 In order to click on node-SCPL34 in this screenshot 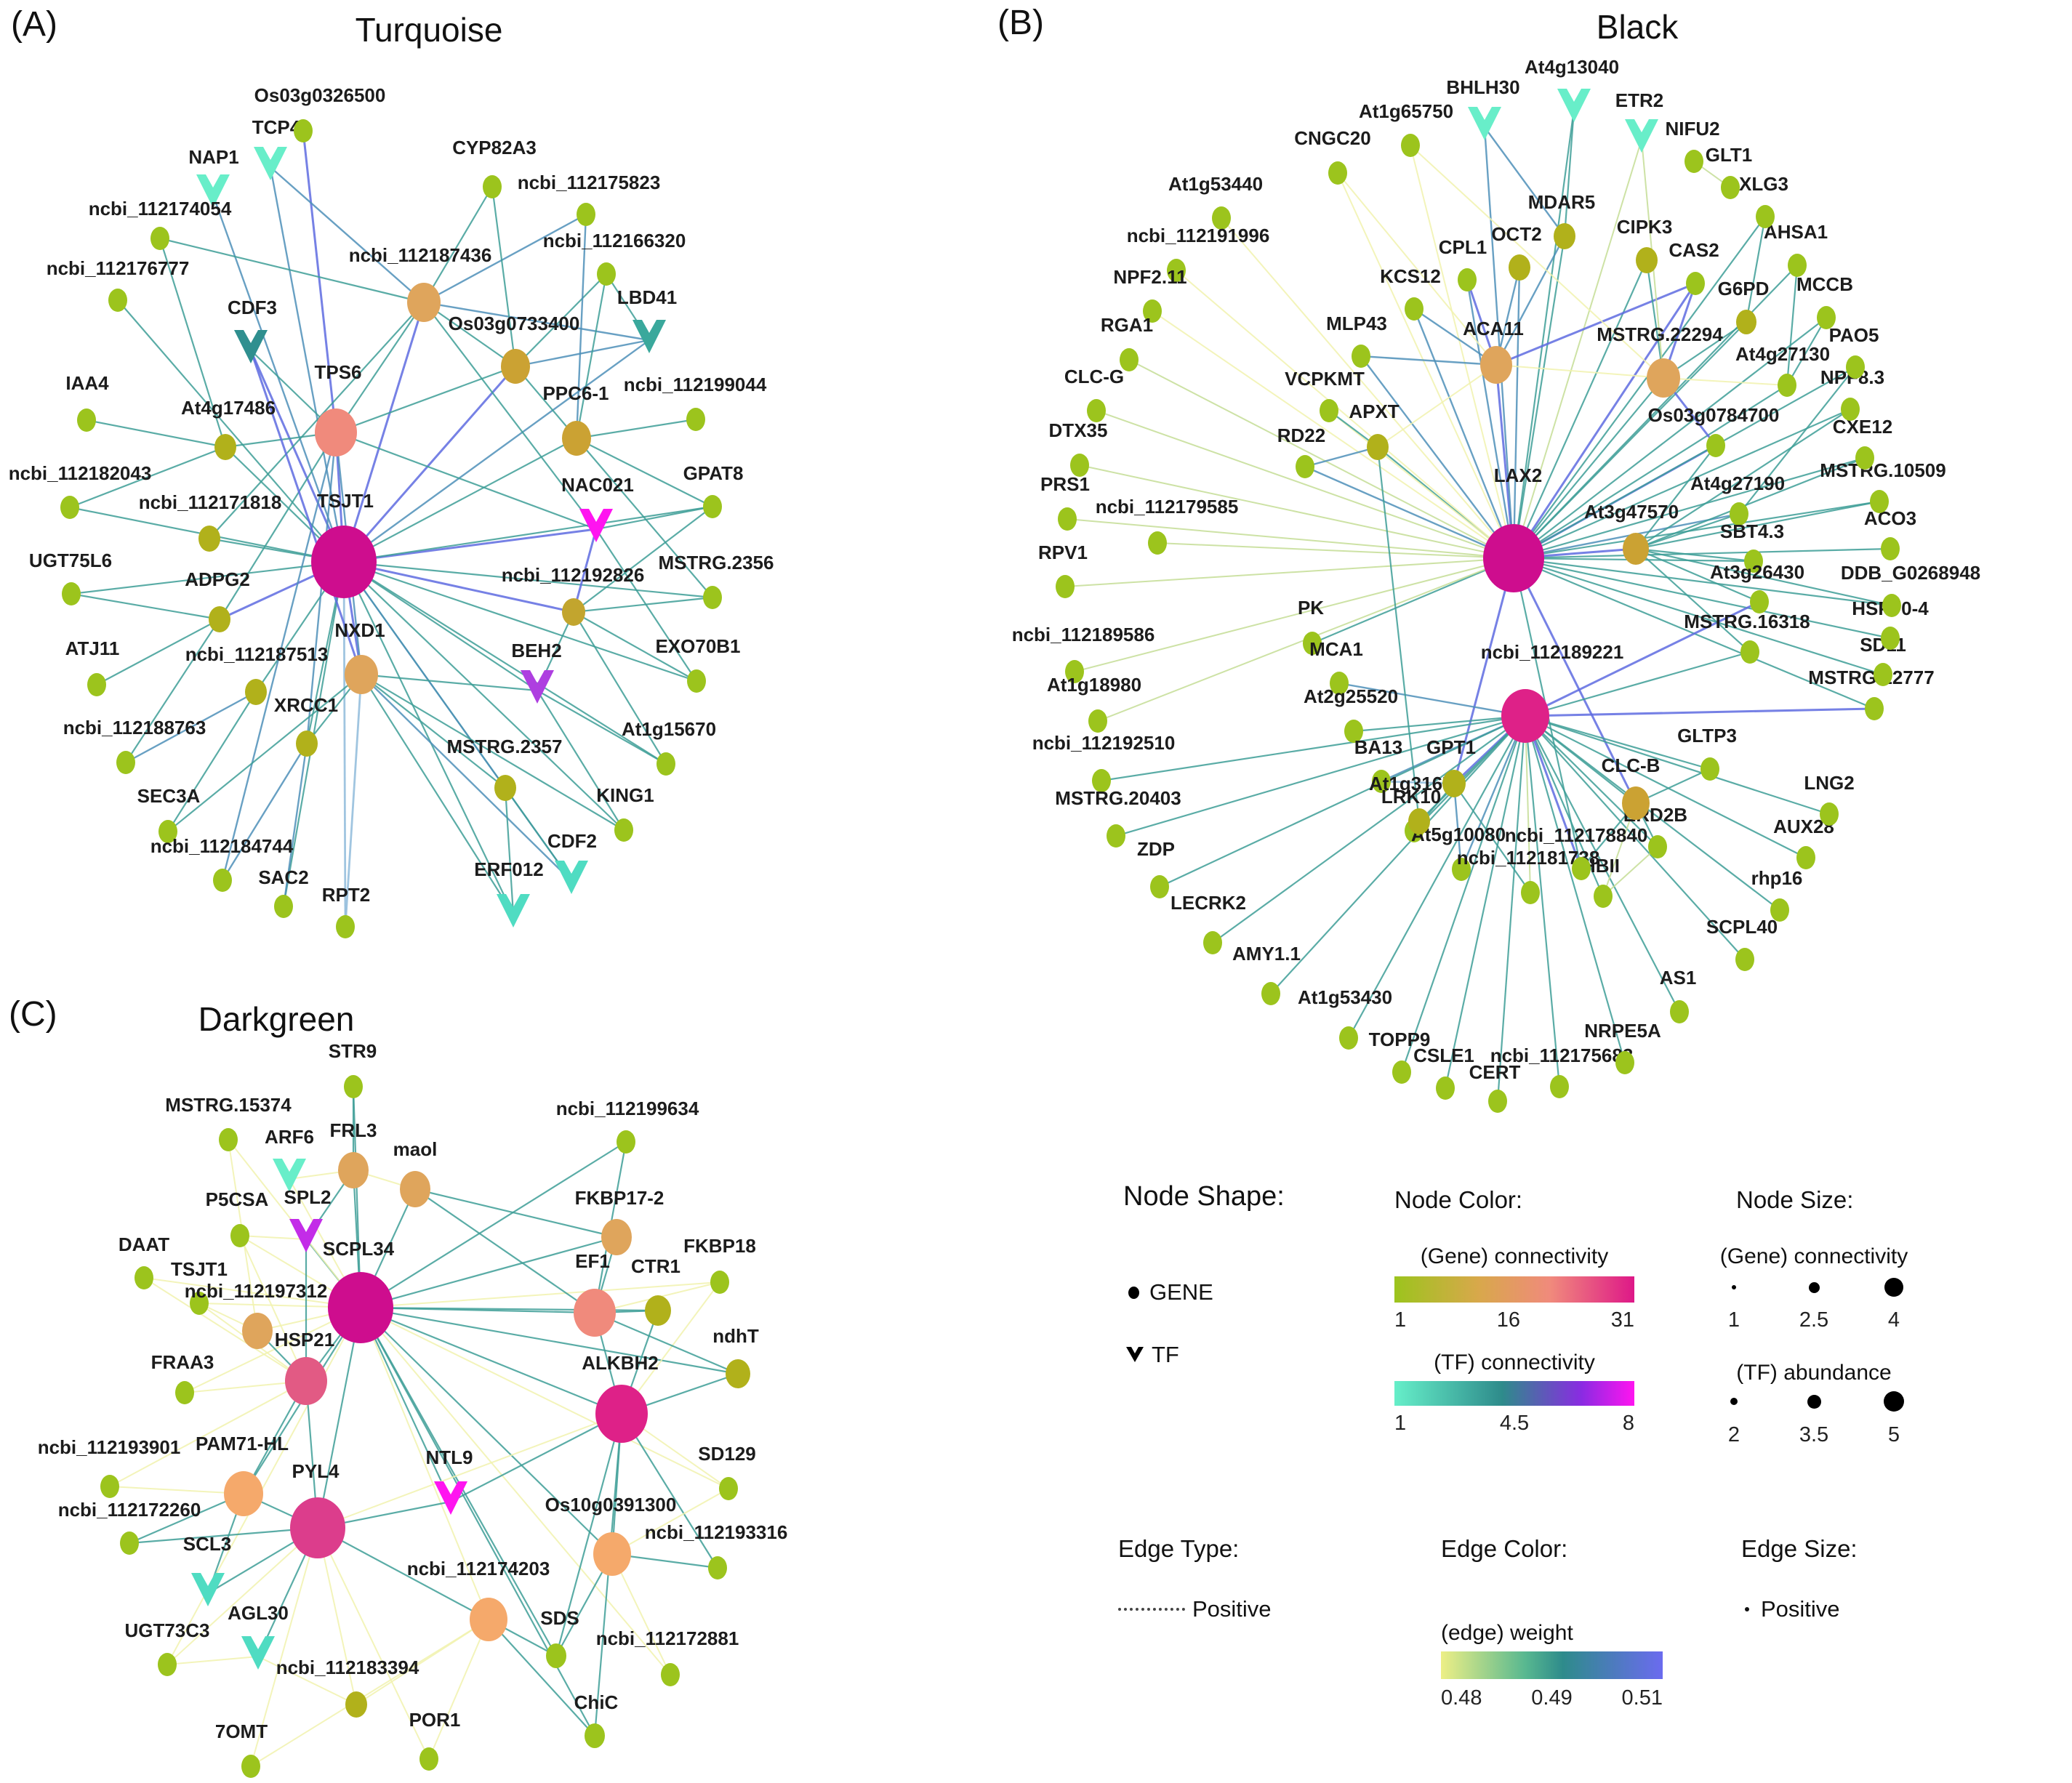, I will do `click(360, 1307)`.